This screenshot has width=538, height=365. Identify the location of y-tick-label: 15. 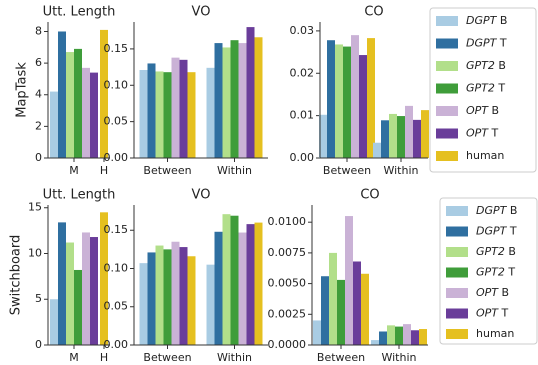
(35, 207).